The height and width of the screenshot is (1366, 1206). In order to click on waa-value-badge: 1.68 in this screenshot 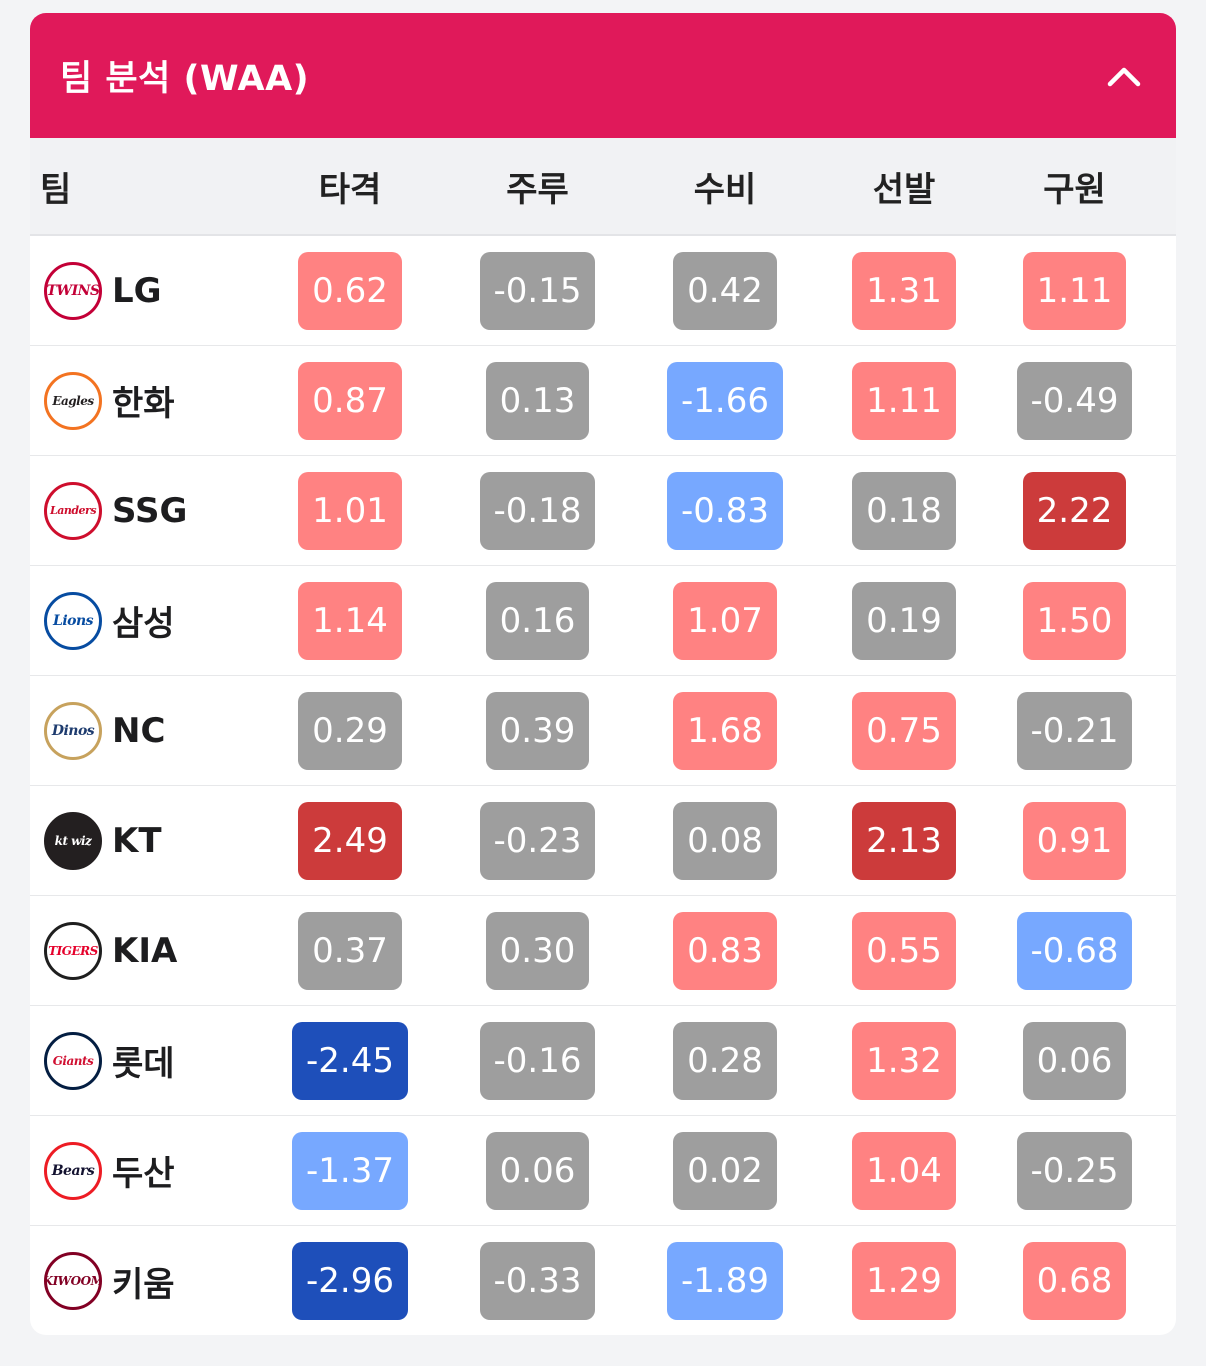, I will do `click(725, 730)`.